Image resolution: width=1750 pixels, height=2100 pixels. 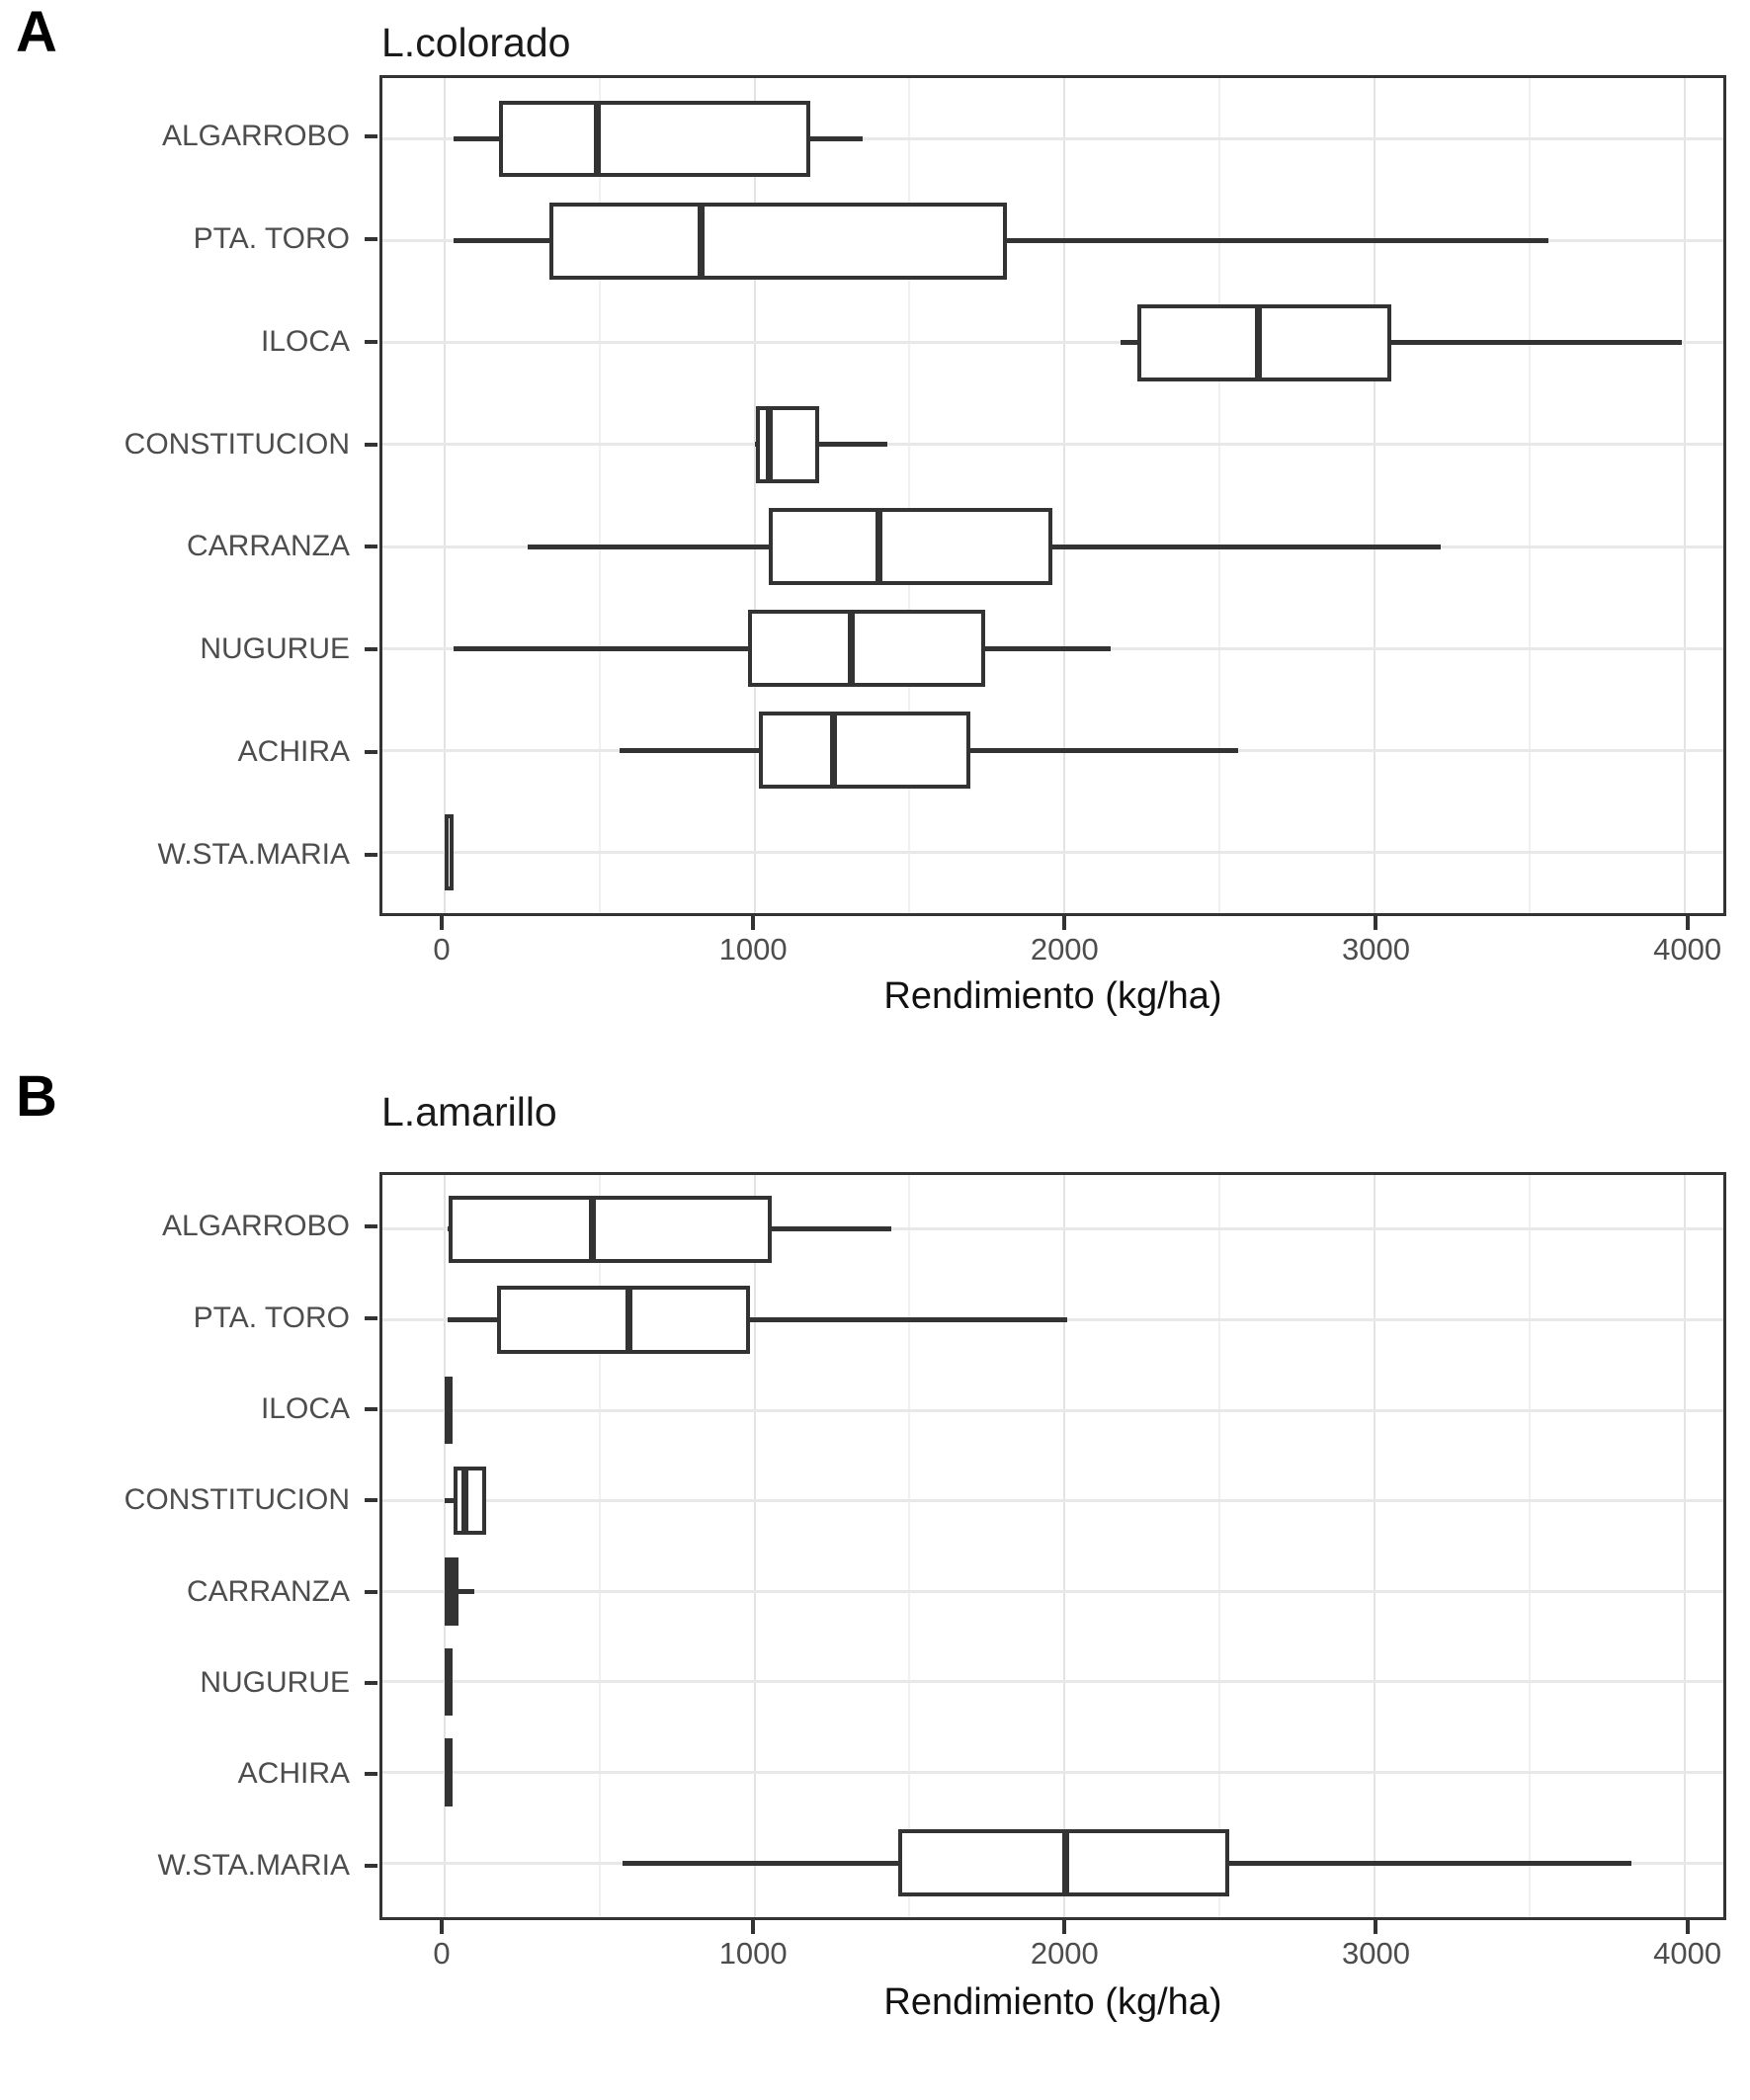 What do you see at coordinates (442, 949) in the screenshot?
I see `x-tick-label: 0` at bounding box center [442, 949].